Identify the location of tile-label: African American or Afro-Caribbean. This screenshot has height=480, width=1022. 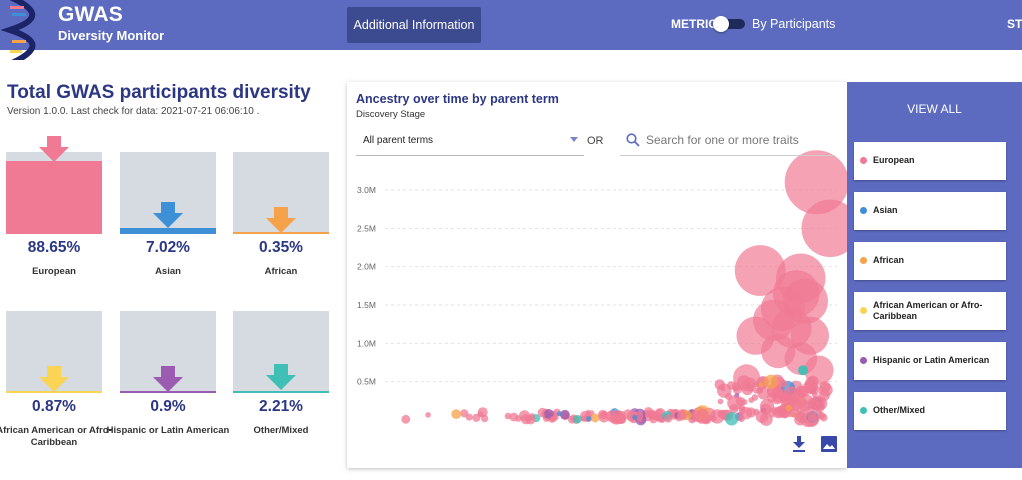
(56, 436).